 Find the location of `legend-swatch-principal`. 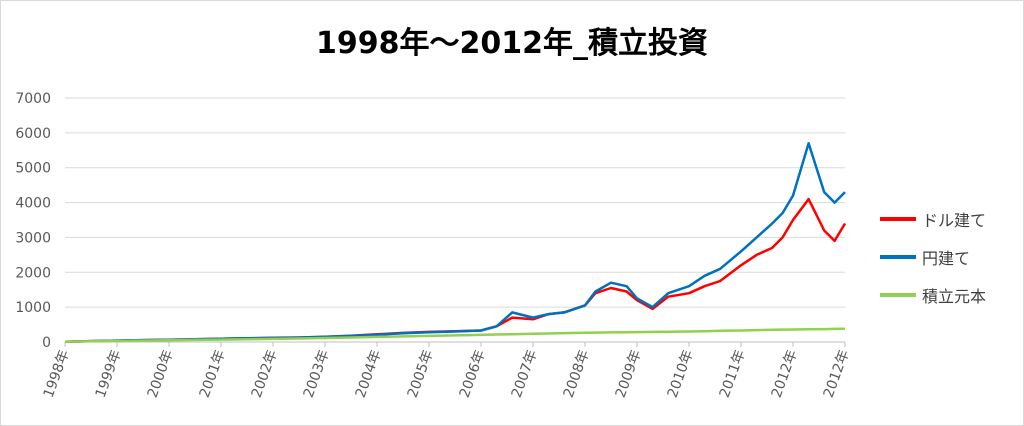

legend-swatch-principal is located at coordinates (898, 295).